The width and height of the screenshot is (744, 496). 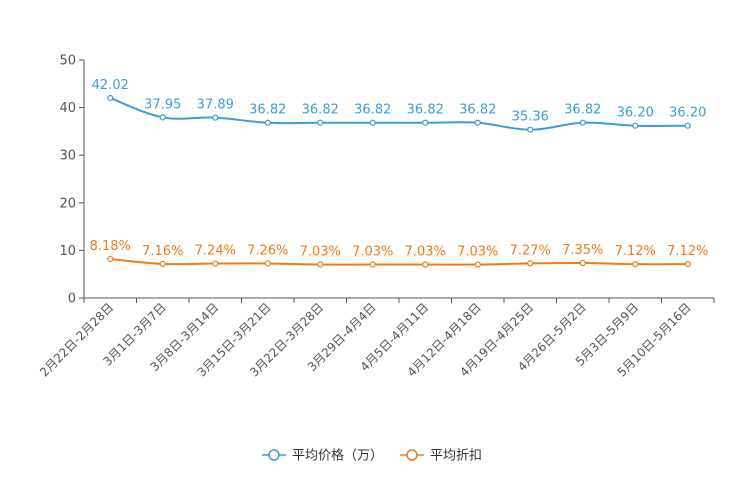 I want to click on data-label: 37.89, so click(x=215, y=105).